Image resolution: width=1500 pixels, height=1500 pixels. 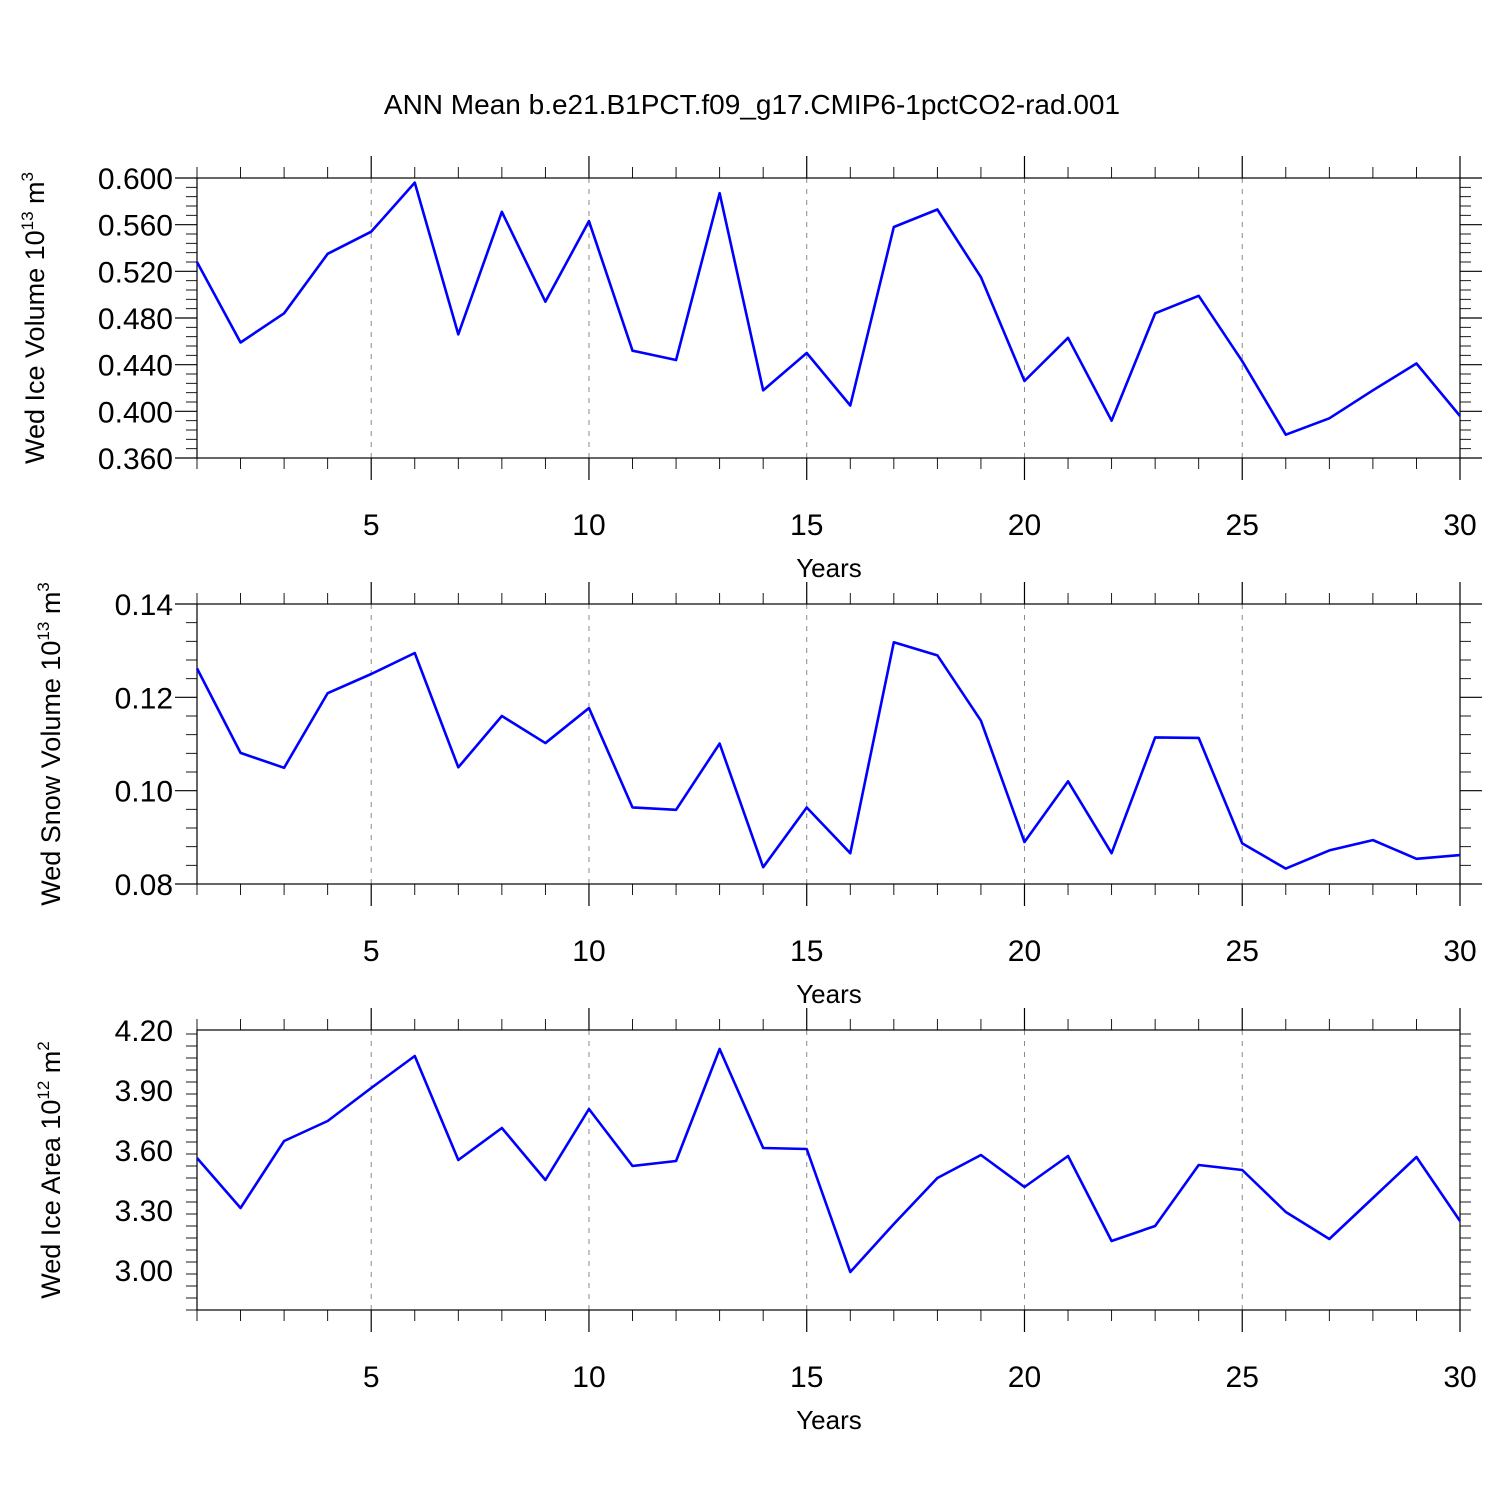 I want to click on ytick-label: 0.12, so click(x=144, y=698).